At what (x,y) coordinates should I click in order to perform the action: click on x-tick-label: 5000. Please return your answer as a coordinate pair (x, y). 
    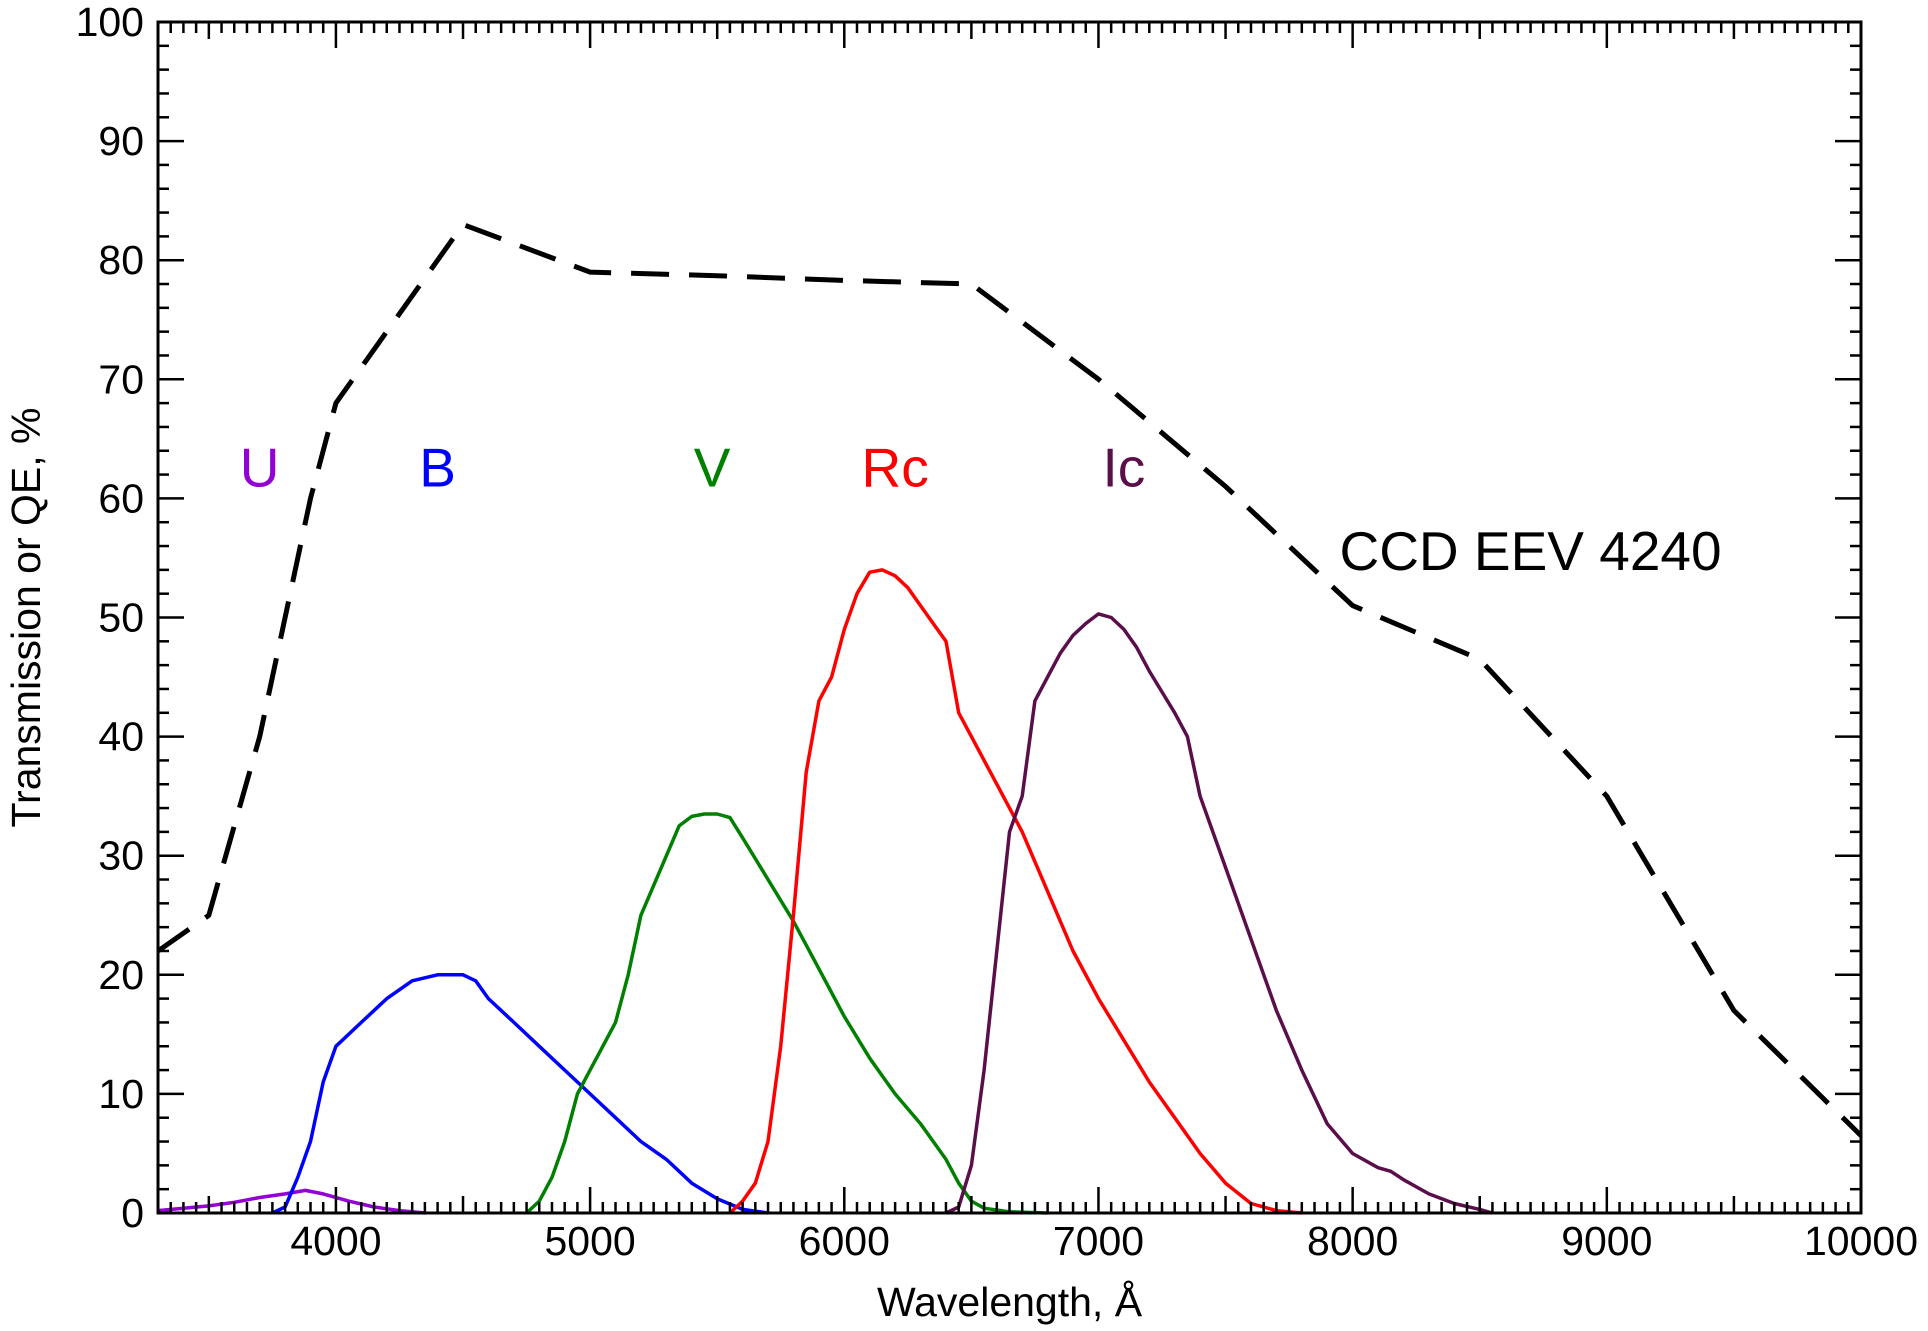
    Looking at the image, I should click on (589, 1241).